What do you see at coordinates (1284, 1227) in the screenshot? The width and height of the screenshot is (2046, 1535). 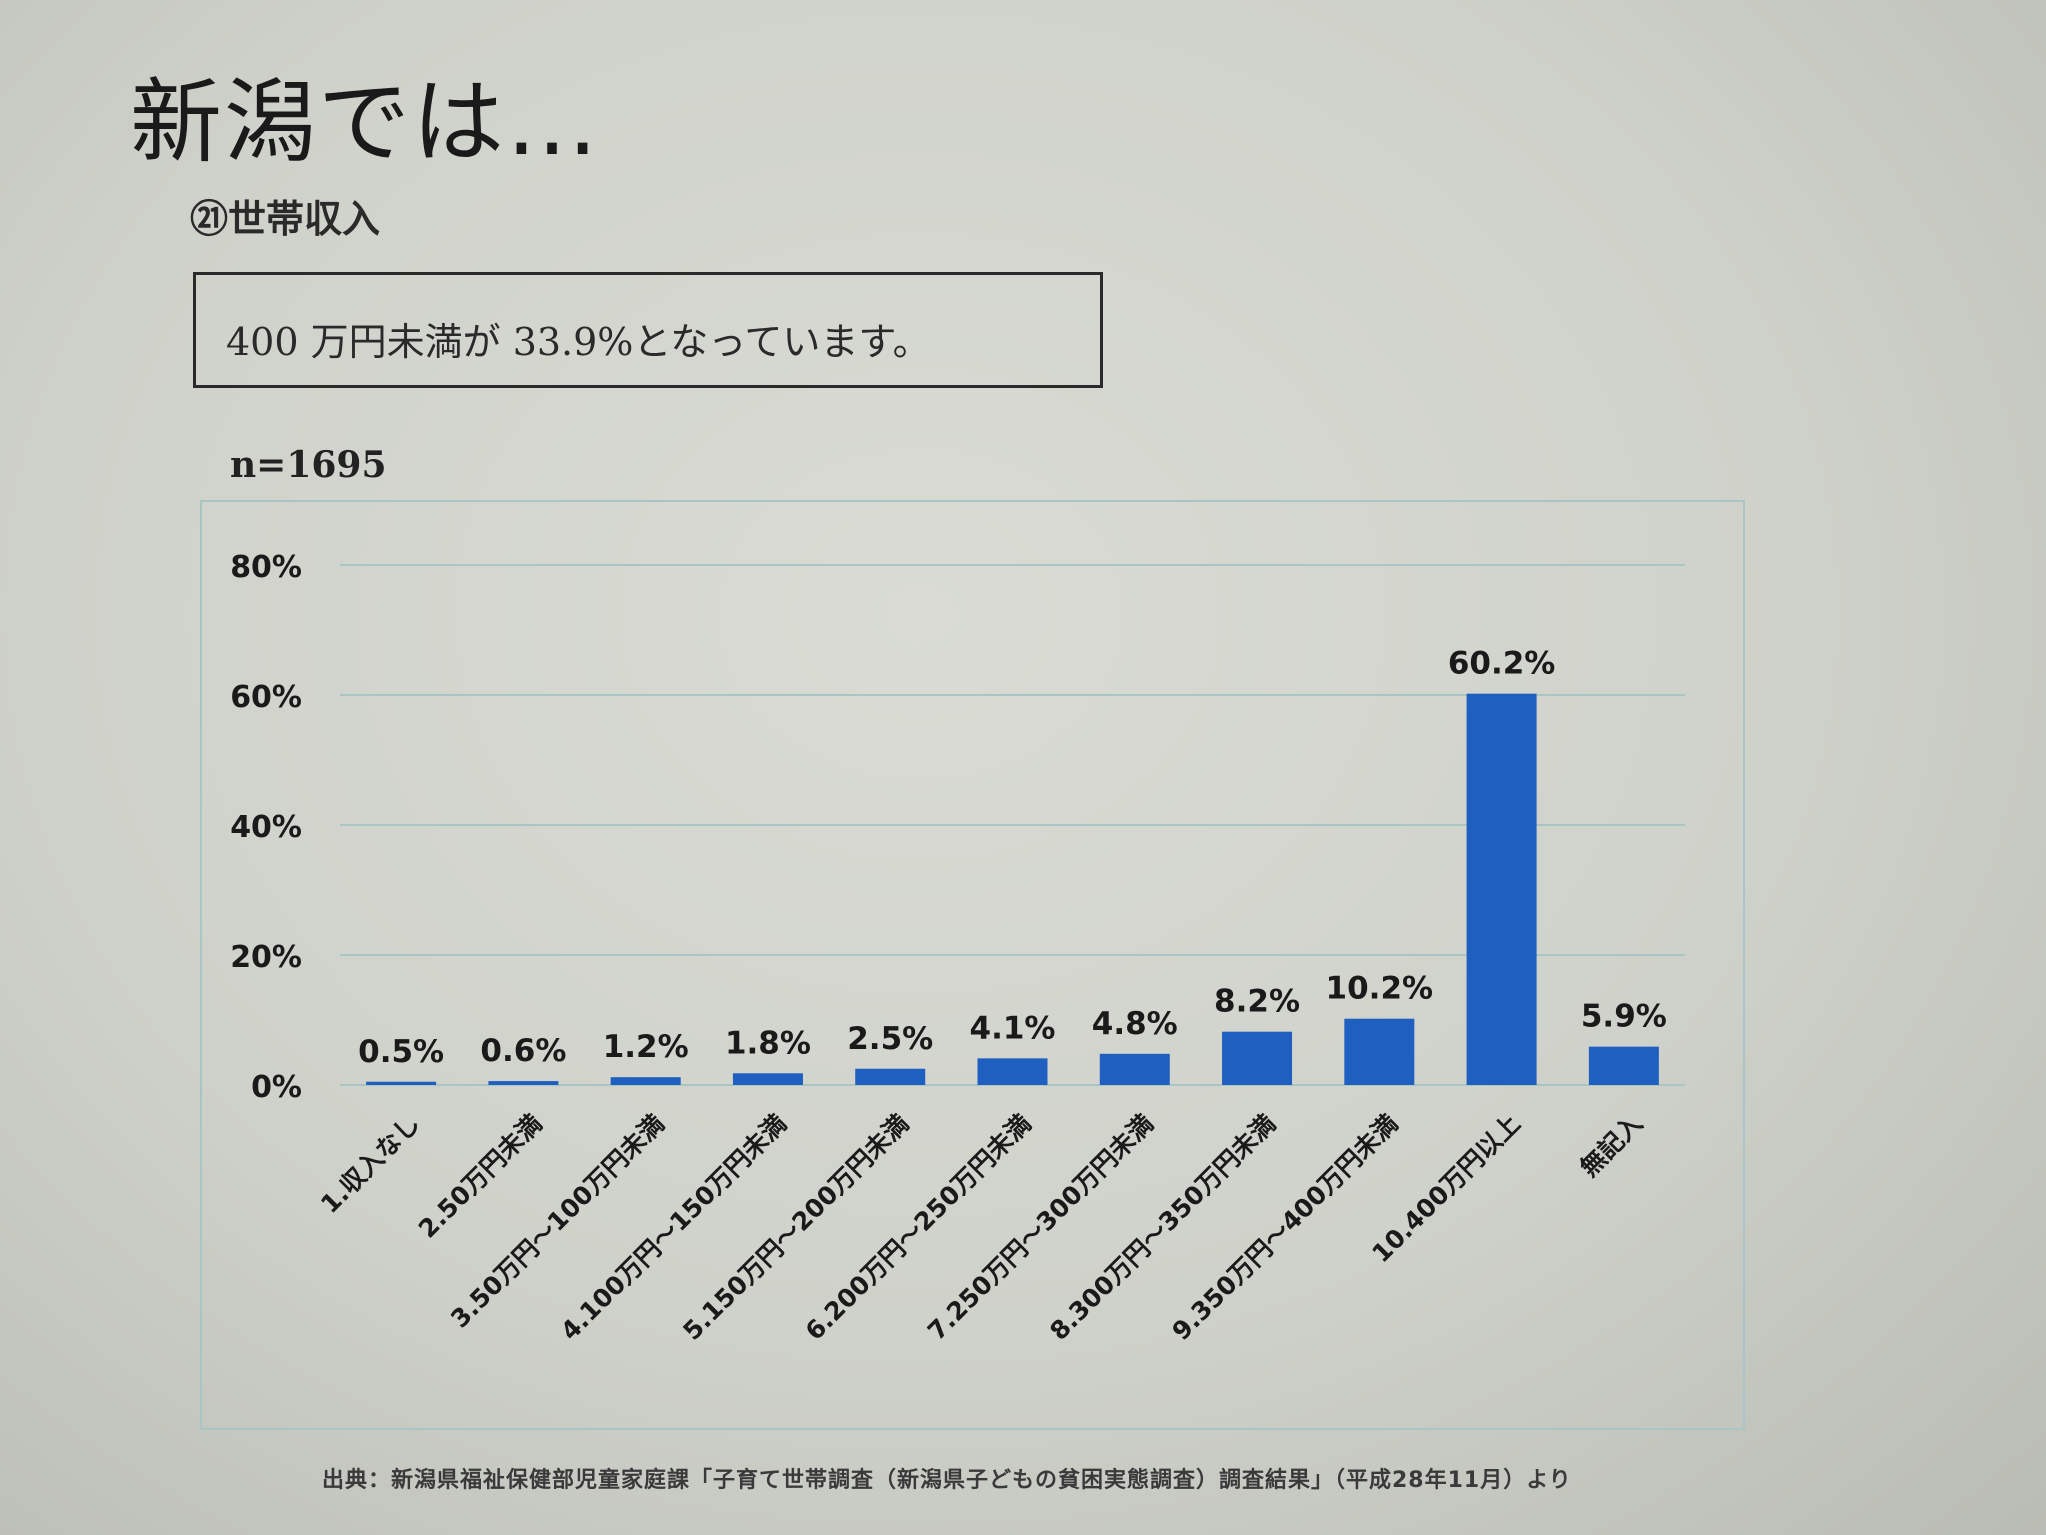 I see `category-label: 9.350万円～400万円未満` at bounding box center [1284, 1227].